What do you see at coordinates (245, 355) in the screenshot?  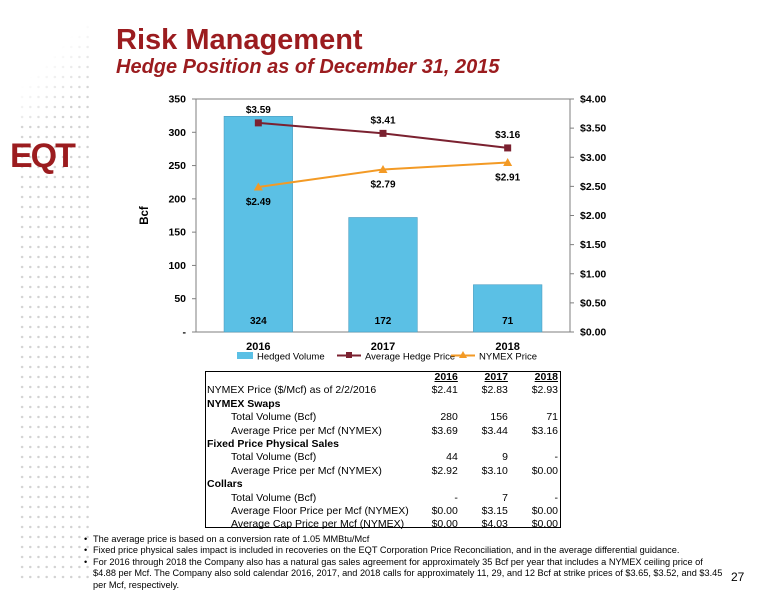 I see `legend-swatch-hedged-volume` at bounding box center [245, 355].